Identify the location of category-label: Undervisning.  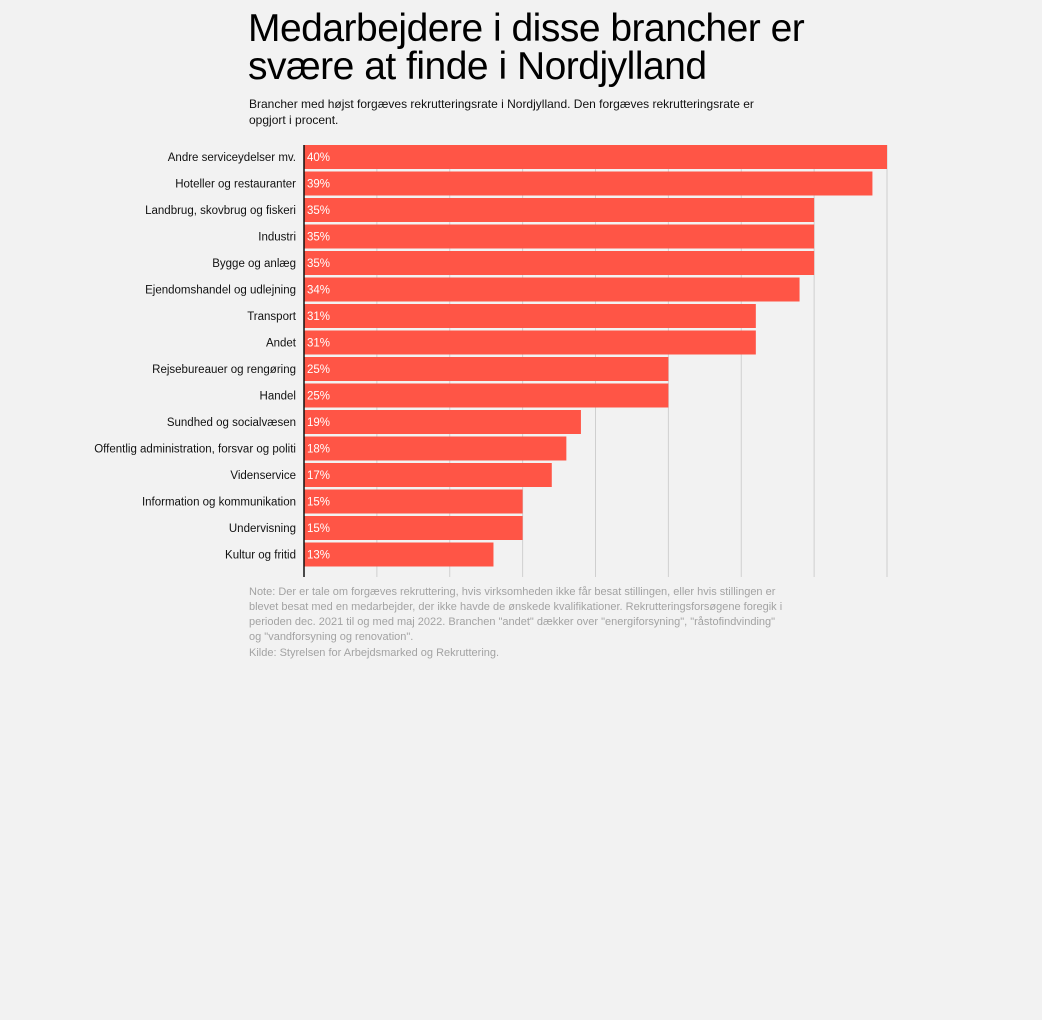
(262, 529).